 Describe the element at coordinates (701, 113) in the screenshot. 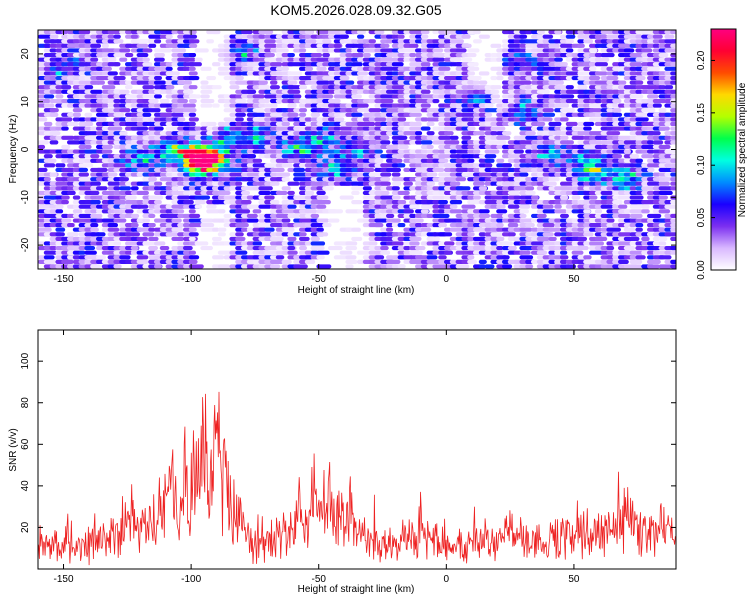

I see `colorbar-tick-label: 0.15` at that location.